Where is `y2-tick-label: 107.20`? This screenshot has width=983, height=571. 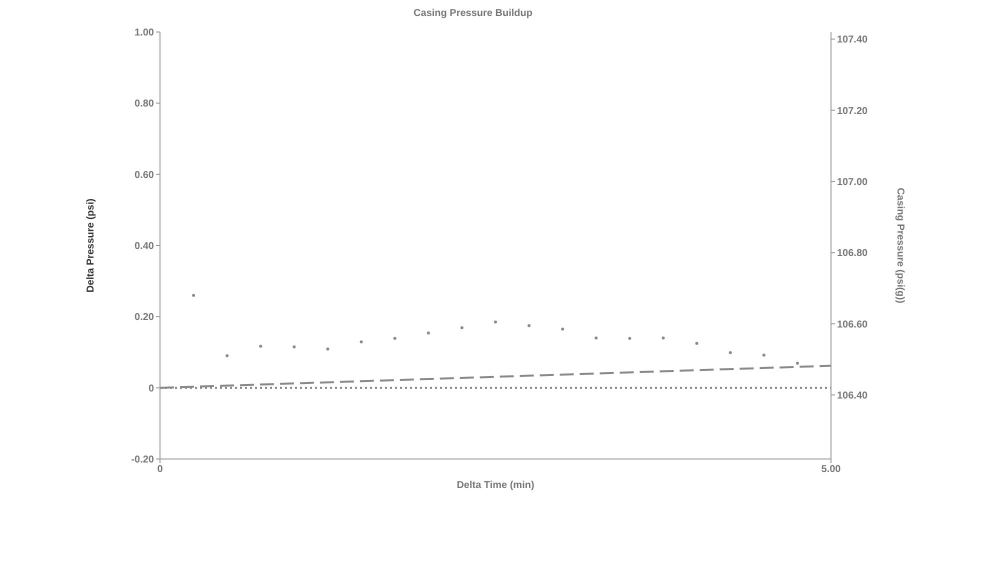
y2-tick-label: 107.20 is located at coordinates (852, 111).